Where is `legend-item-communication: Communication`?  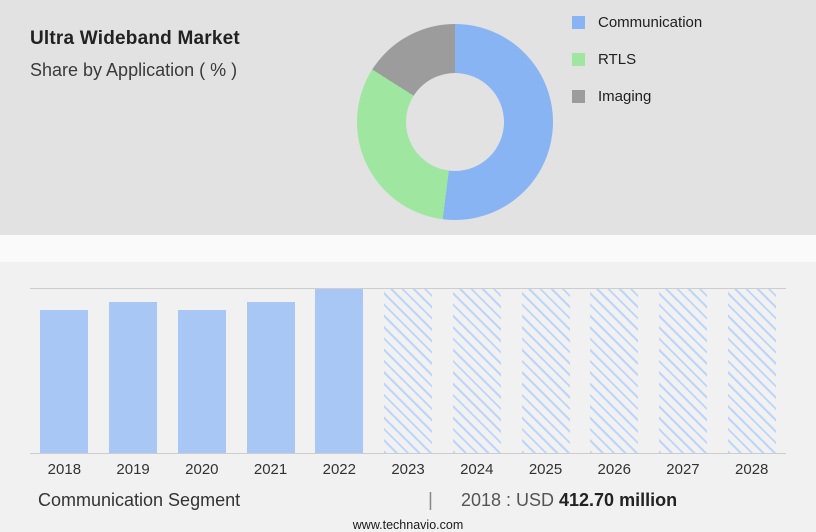
legend-item-communication: Communication is located at coordinates (637, 22).